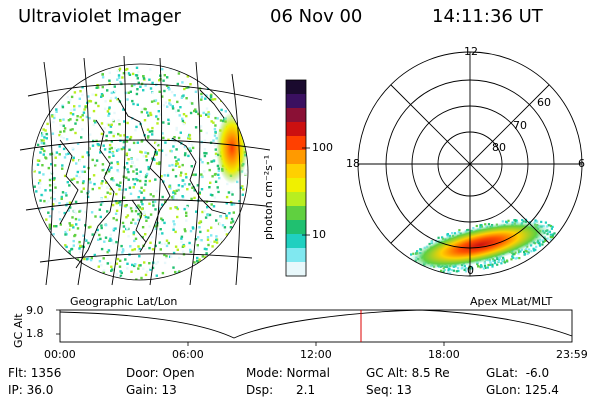  What do you see at coordinates (143, 179) in the screenshot?
I see `coastlines` at bounding box center [143, 179].